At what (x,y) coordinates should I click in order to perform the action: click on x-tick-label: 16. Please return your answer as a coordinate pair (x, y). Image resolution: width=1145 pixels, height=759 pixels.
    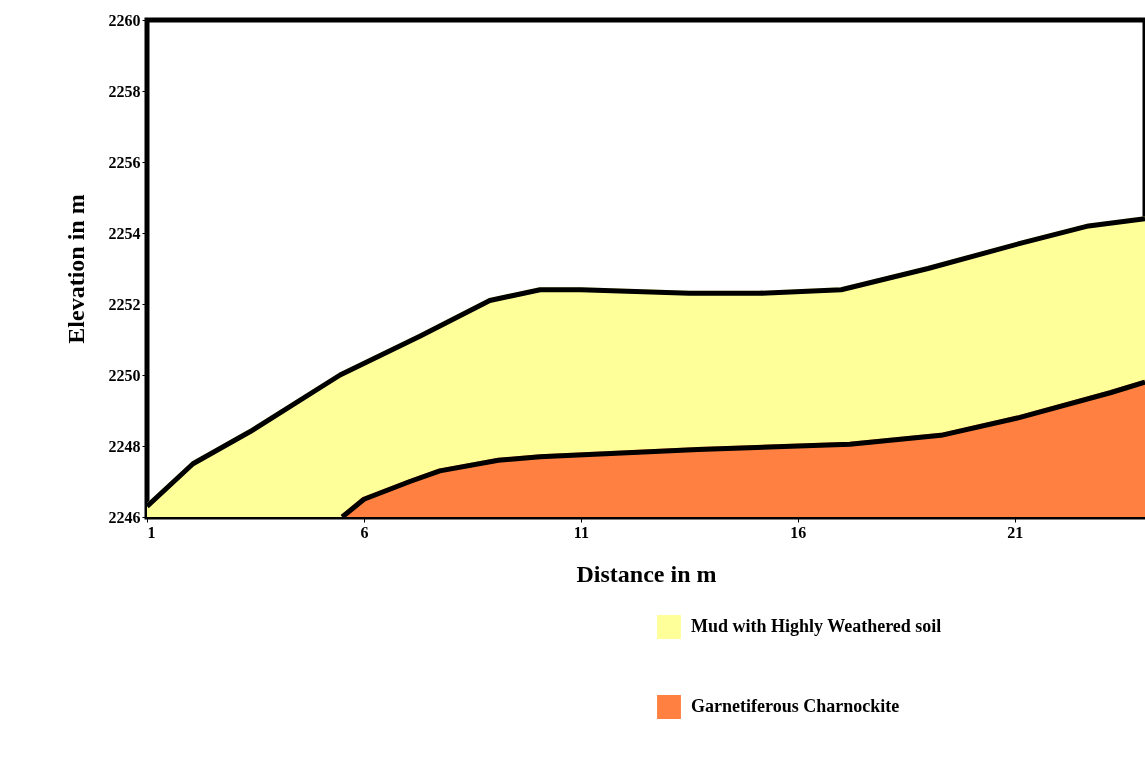
    Looking at the image, I should click on (798, 532).